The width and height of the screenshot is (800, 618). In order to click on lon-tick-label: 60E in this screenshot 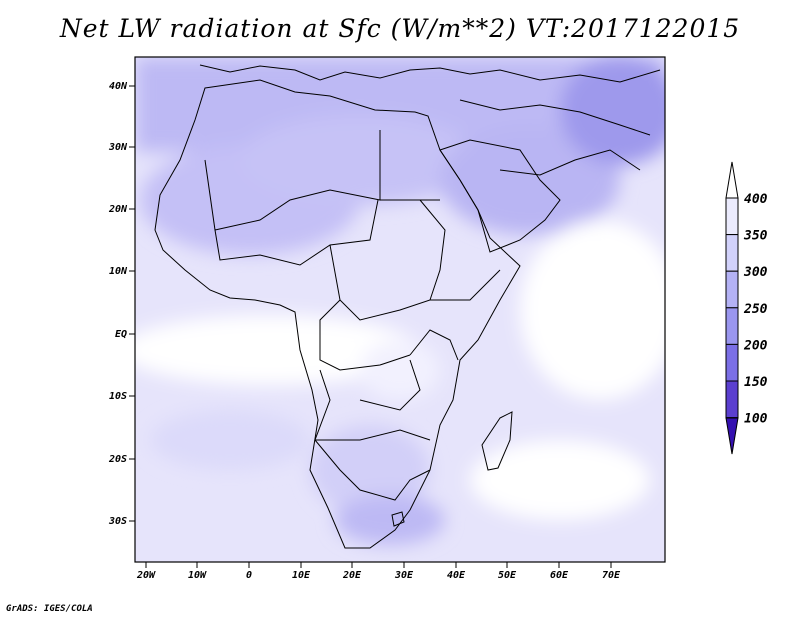, I will do `click(559, 575)`.